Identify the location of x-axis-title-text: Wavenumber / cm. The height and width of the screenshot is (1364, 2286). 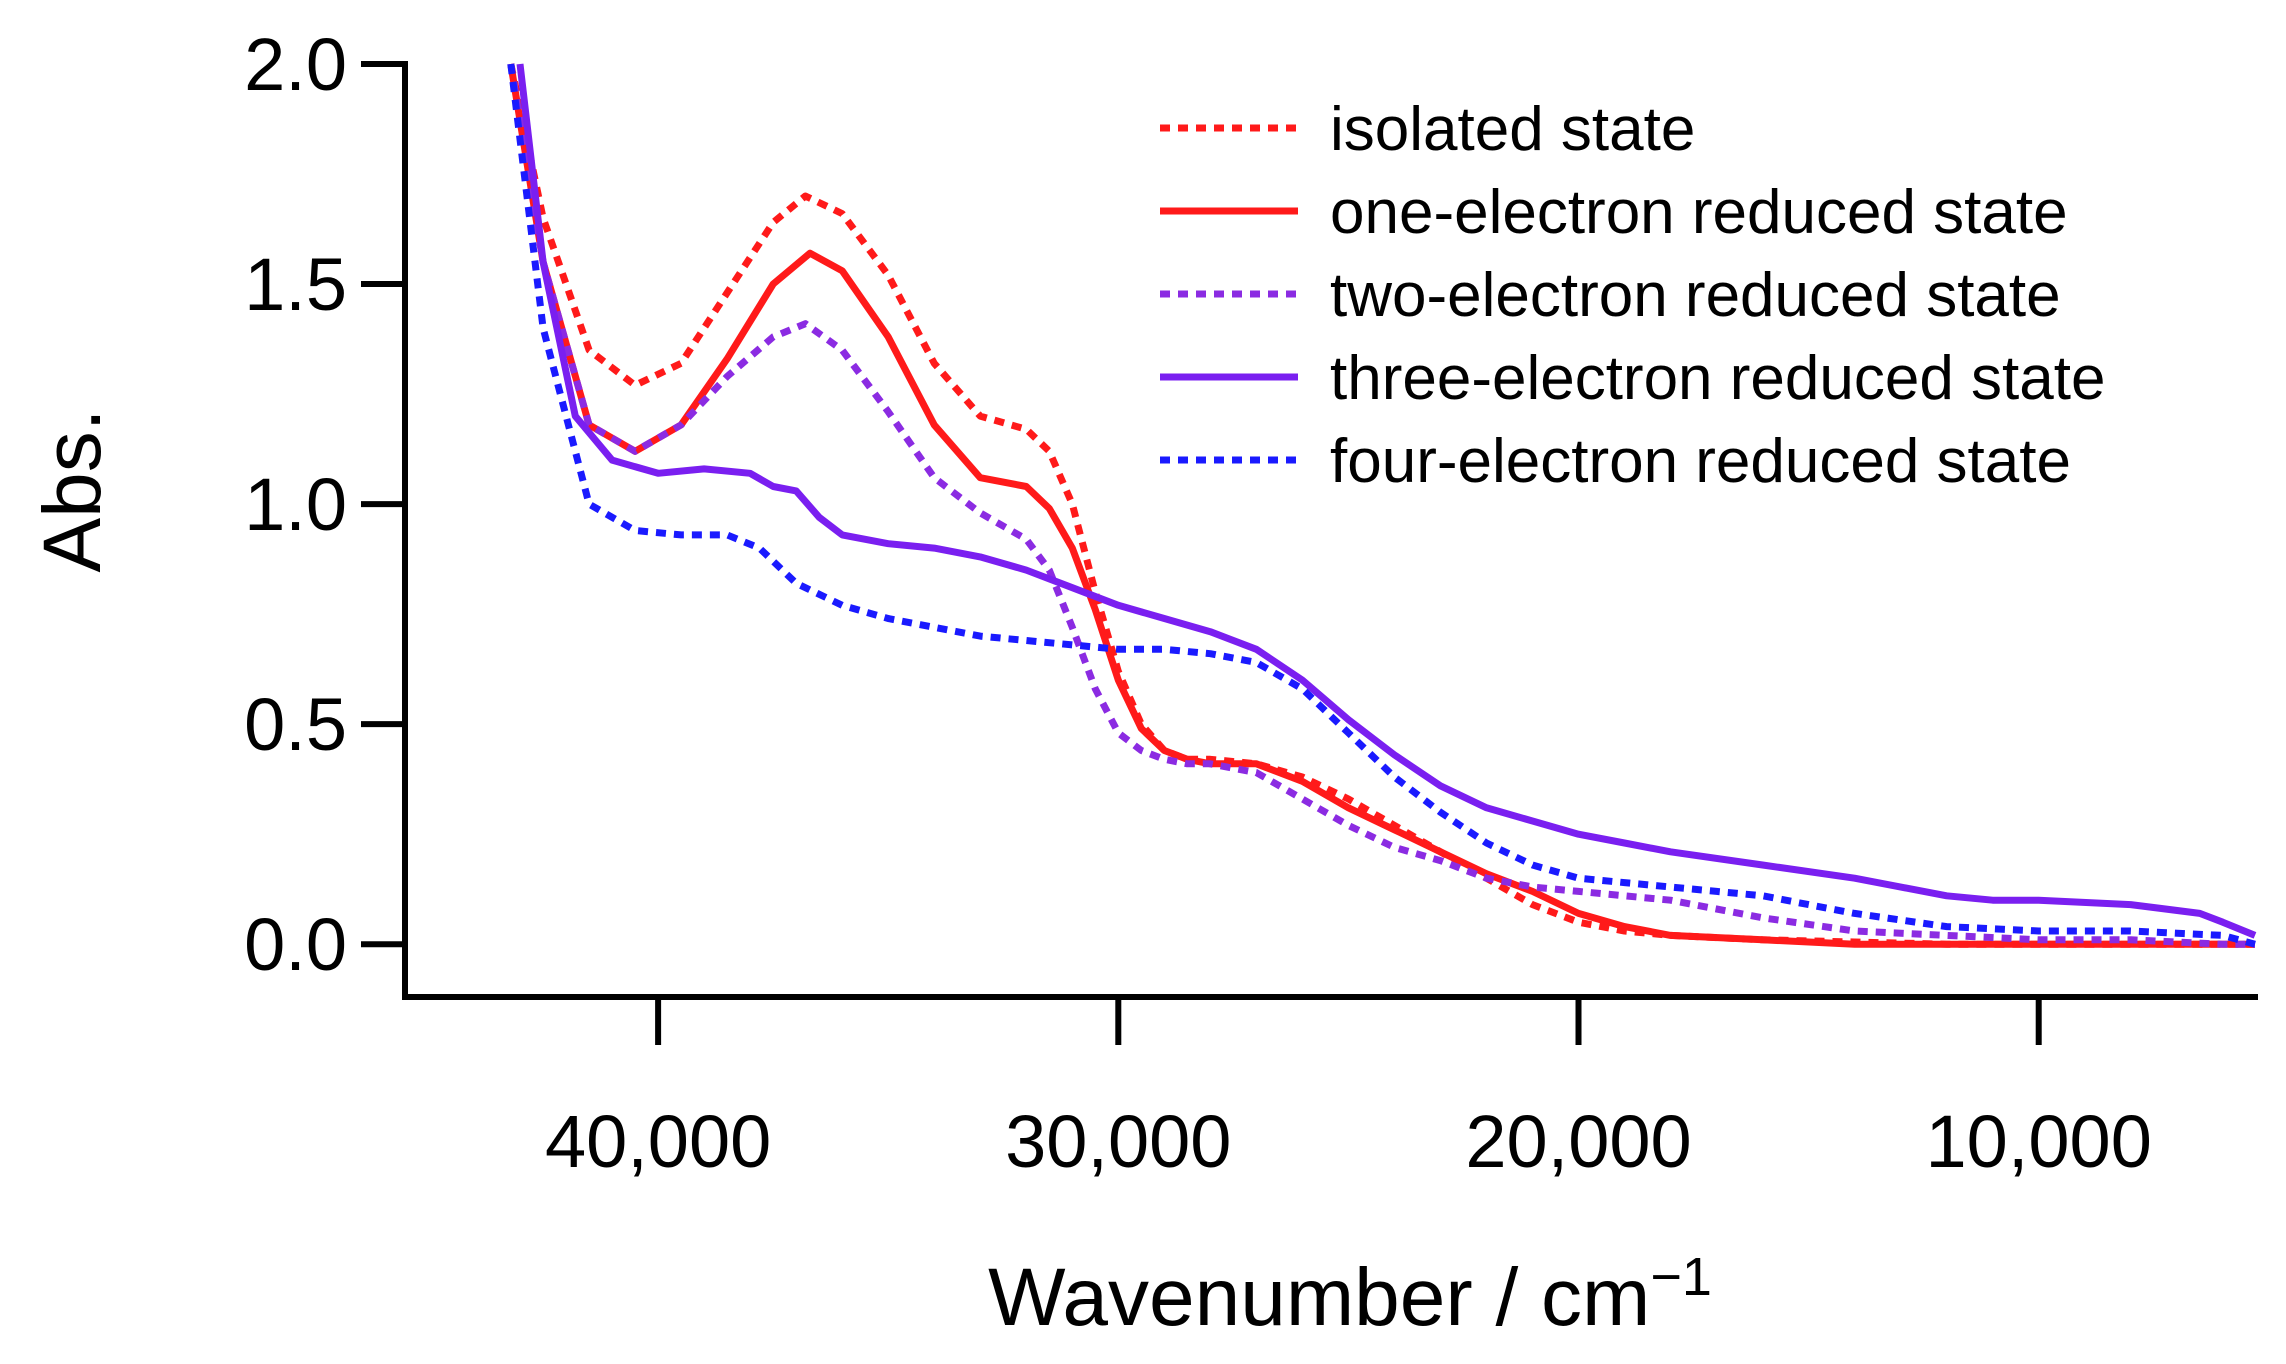
(1319, 1297).